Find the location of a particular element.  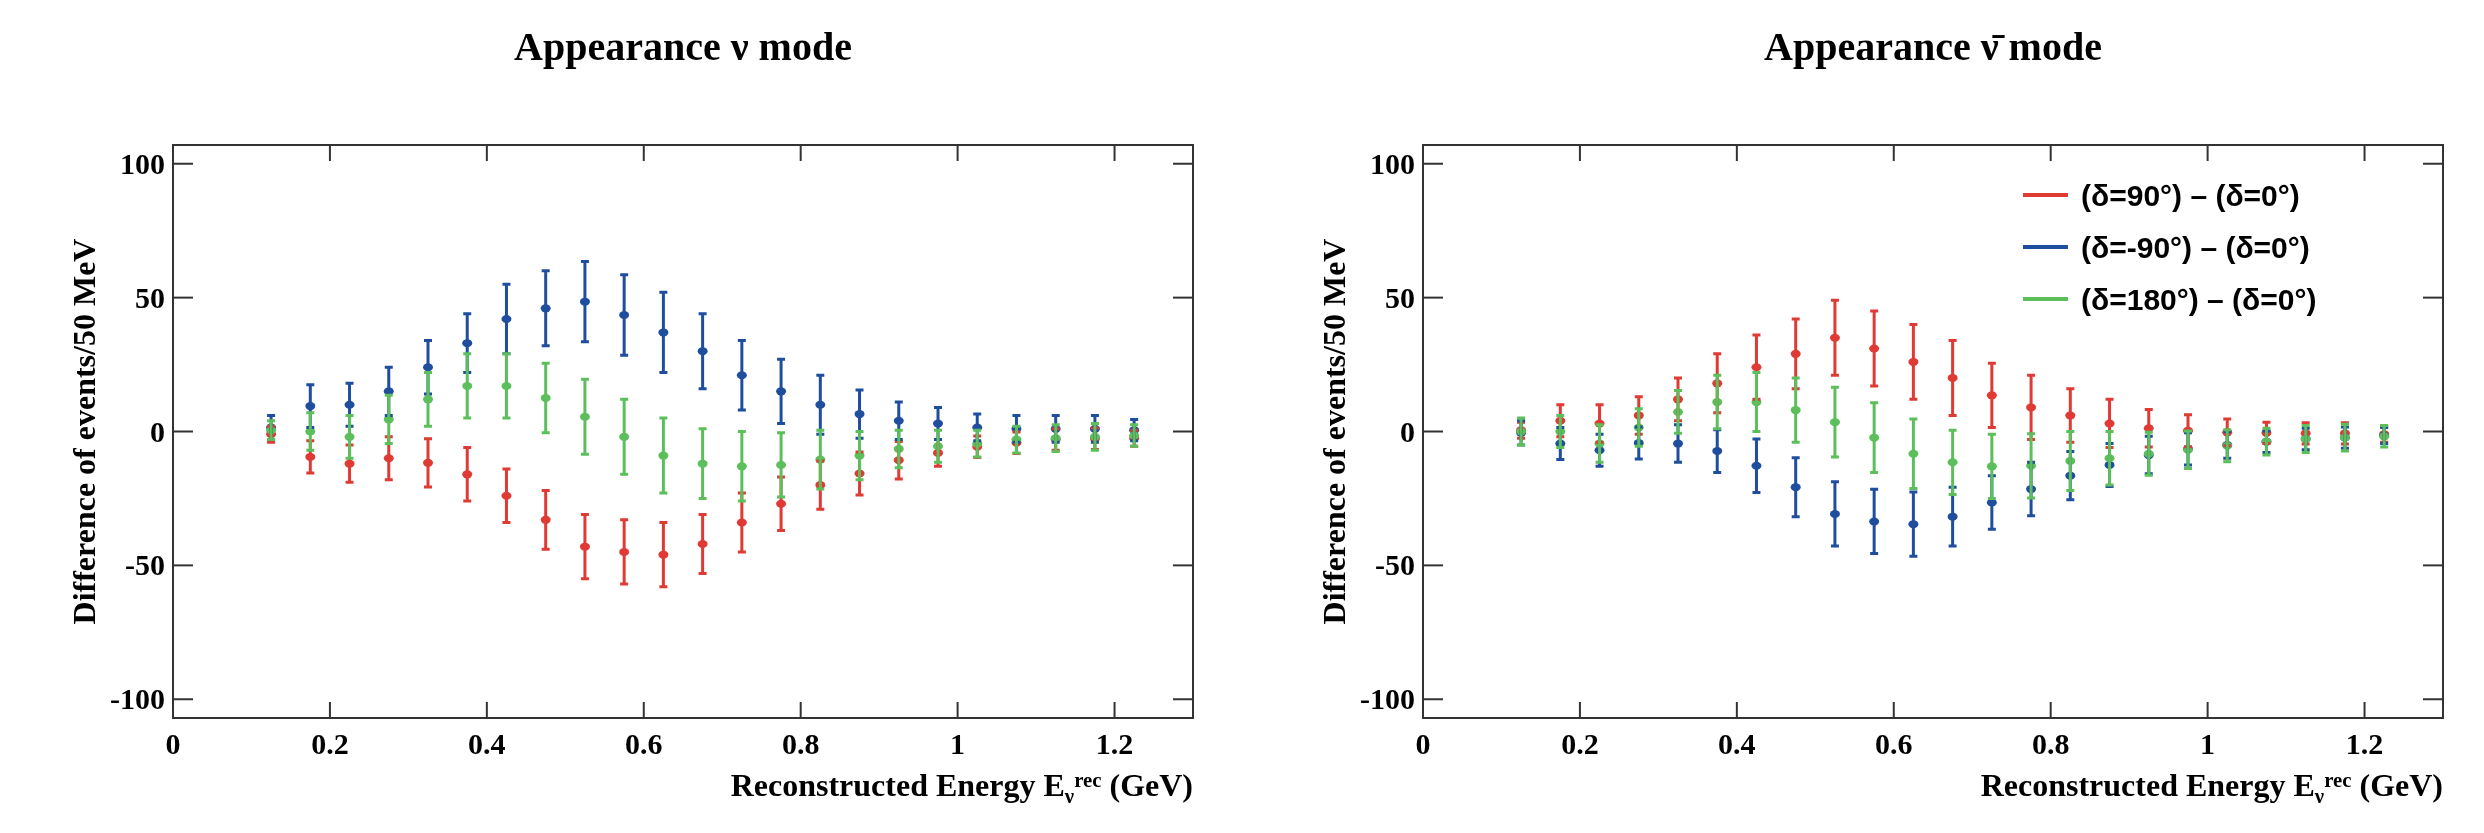

legend-label: (δ=90°) – (δ=0°) is located at coordinates (2190, 195).